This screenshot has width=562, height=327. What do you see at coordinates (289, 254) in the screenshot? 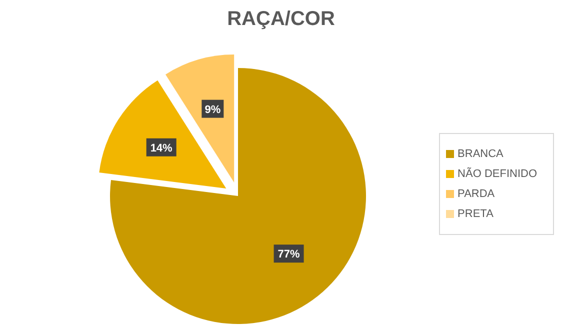
I see `data-label: 77%` at bounding box center [289, 254].